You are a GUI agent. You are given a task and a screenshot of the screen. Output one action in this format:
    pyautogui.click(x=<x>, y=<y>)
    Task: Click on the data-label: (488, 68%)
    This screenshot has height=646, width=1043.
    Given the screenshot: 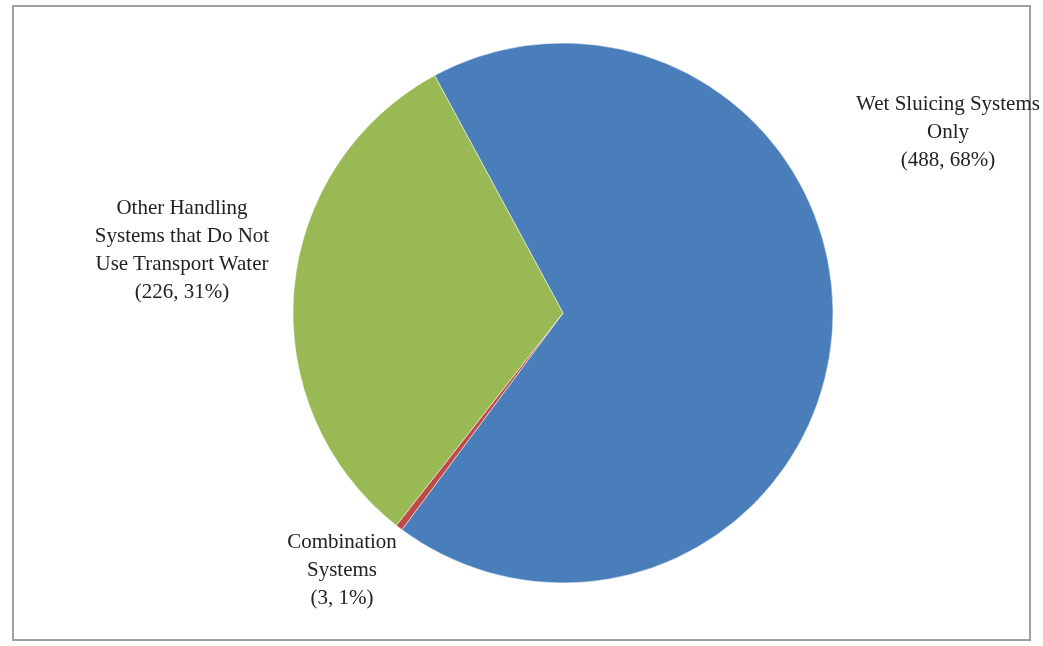 What is the action you would take?
    pyautogui.click(x=948, y=159)
    